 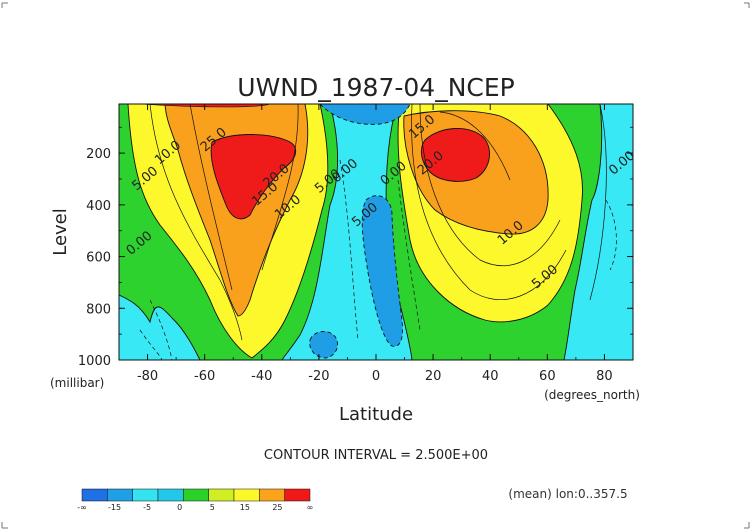 I want to click on x-tick-label: 80, so click(x=604, y=376).